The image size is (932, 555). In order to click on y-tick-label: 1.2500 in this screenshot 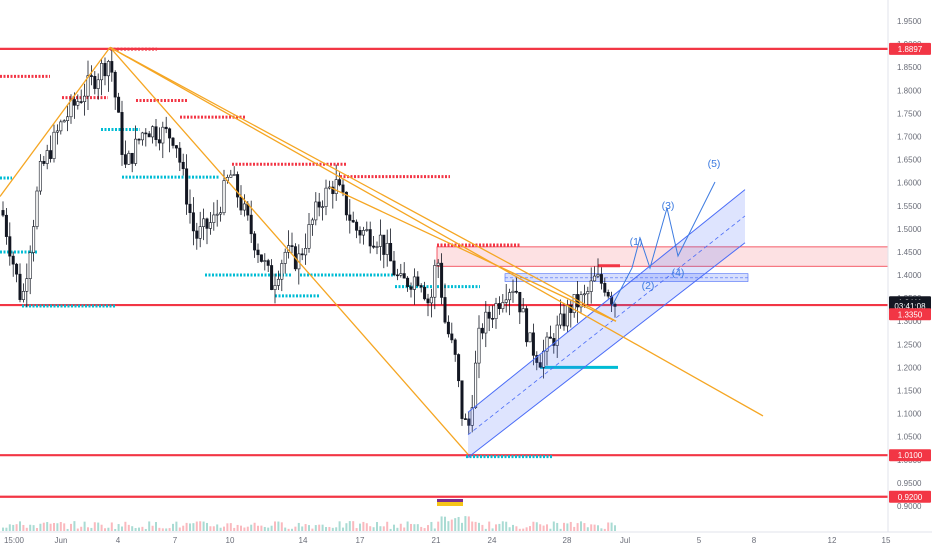, I will do `click(909, 344)`.